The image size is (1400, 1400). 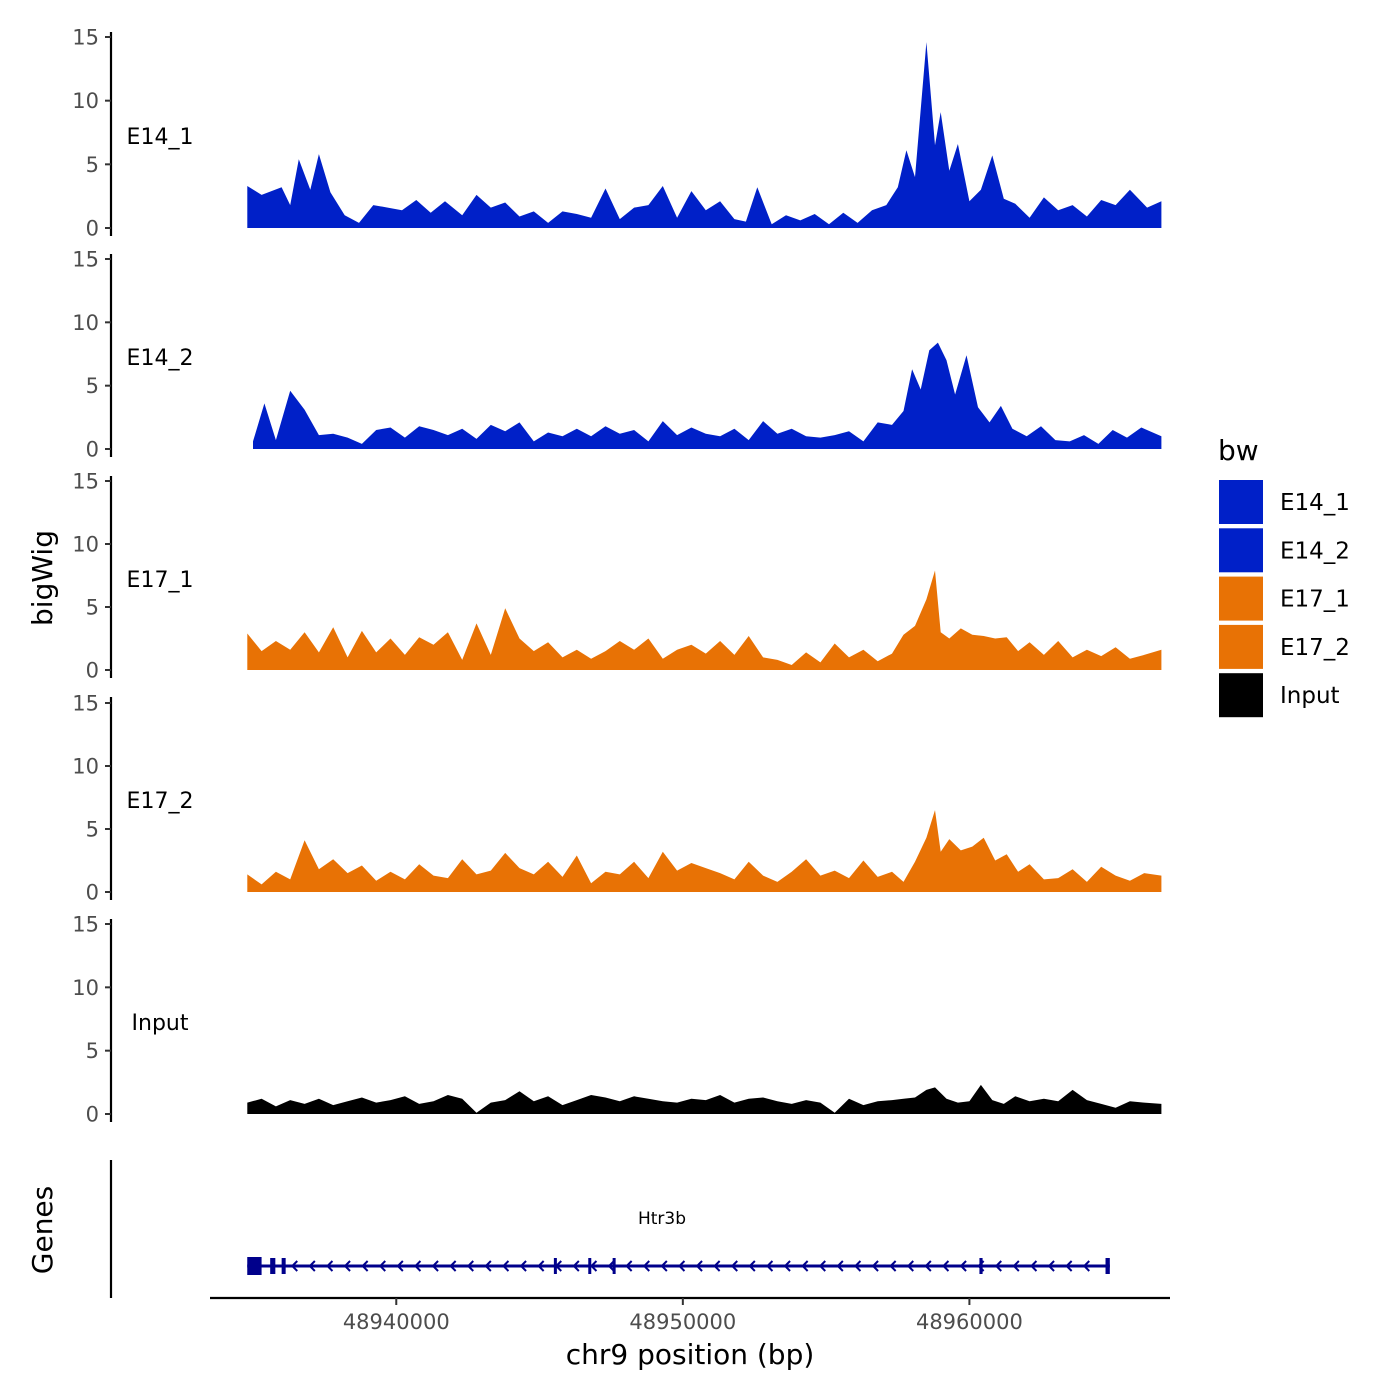 I want to click on legend: bw E14_1 E14_2 E17_1 E17_2 Input, so click(x=1284, y=576).